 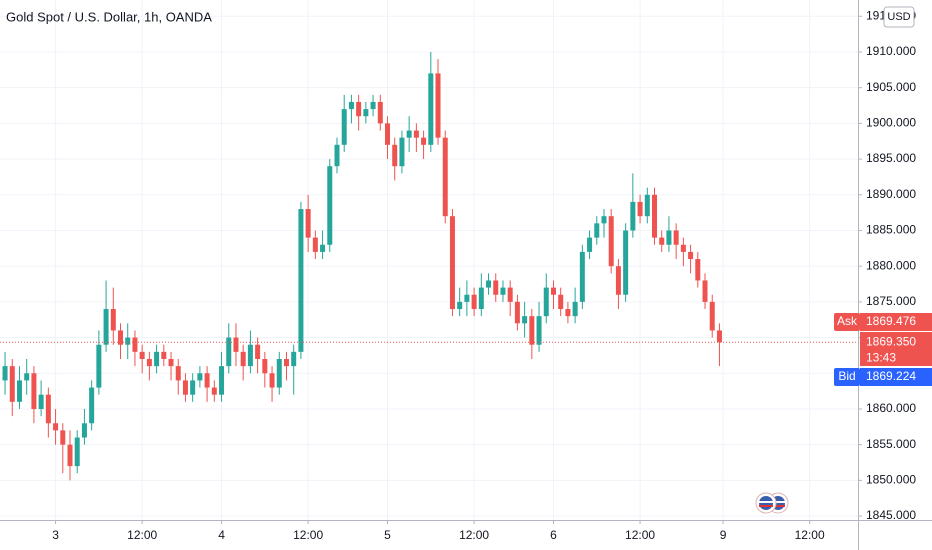 I want to click on y-tick-label: 1850.000, so click(x=891, y=480).